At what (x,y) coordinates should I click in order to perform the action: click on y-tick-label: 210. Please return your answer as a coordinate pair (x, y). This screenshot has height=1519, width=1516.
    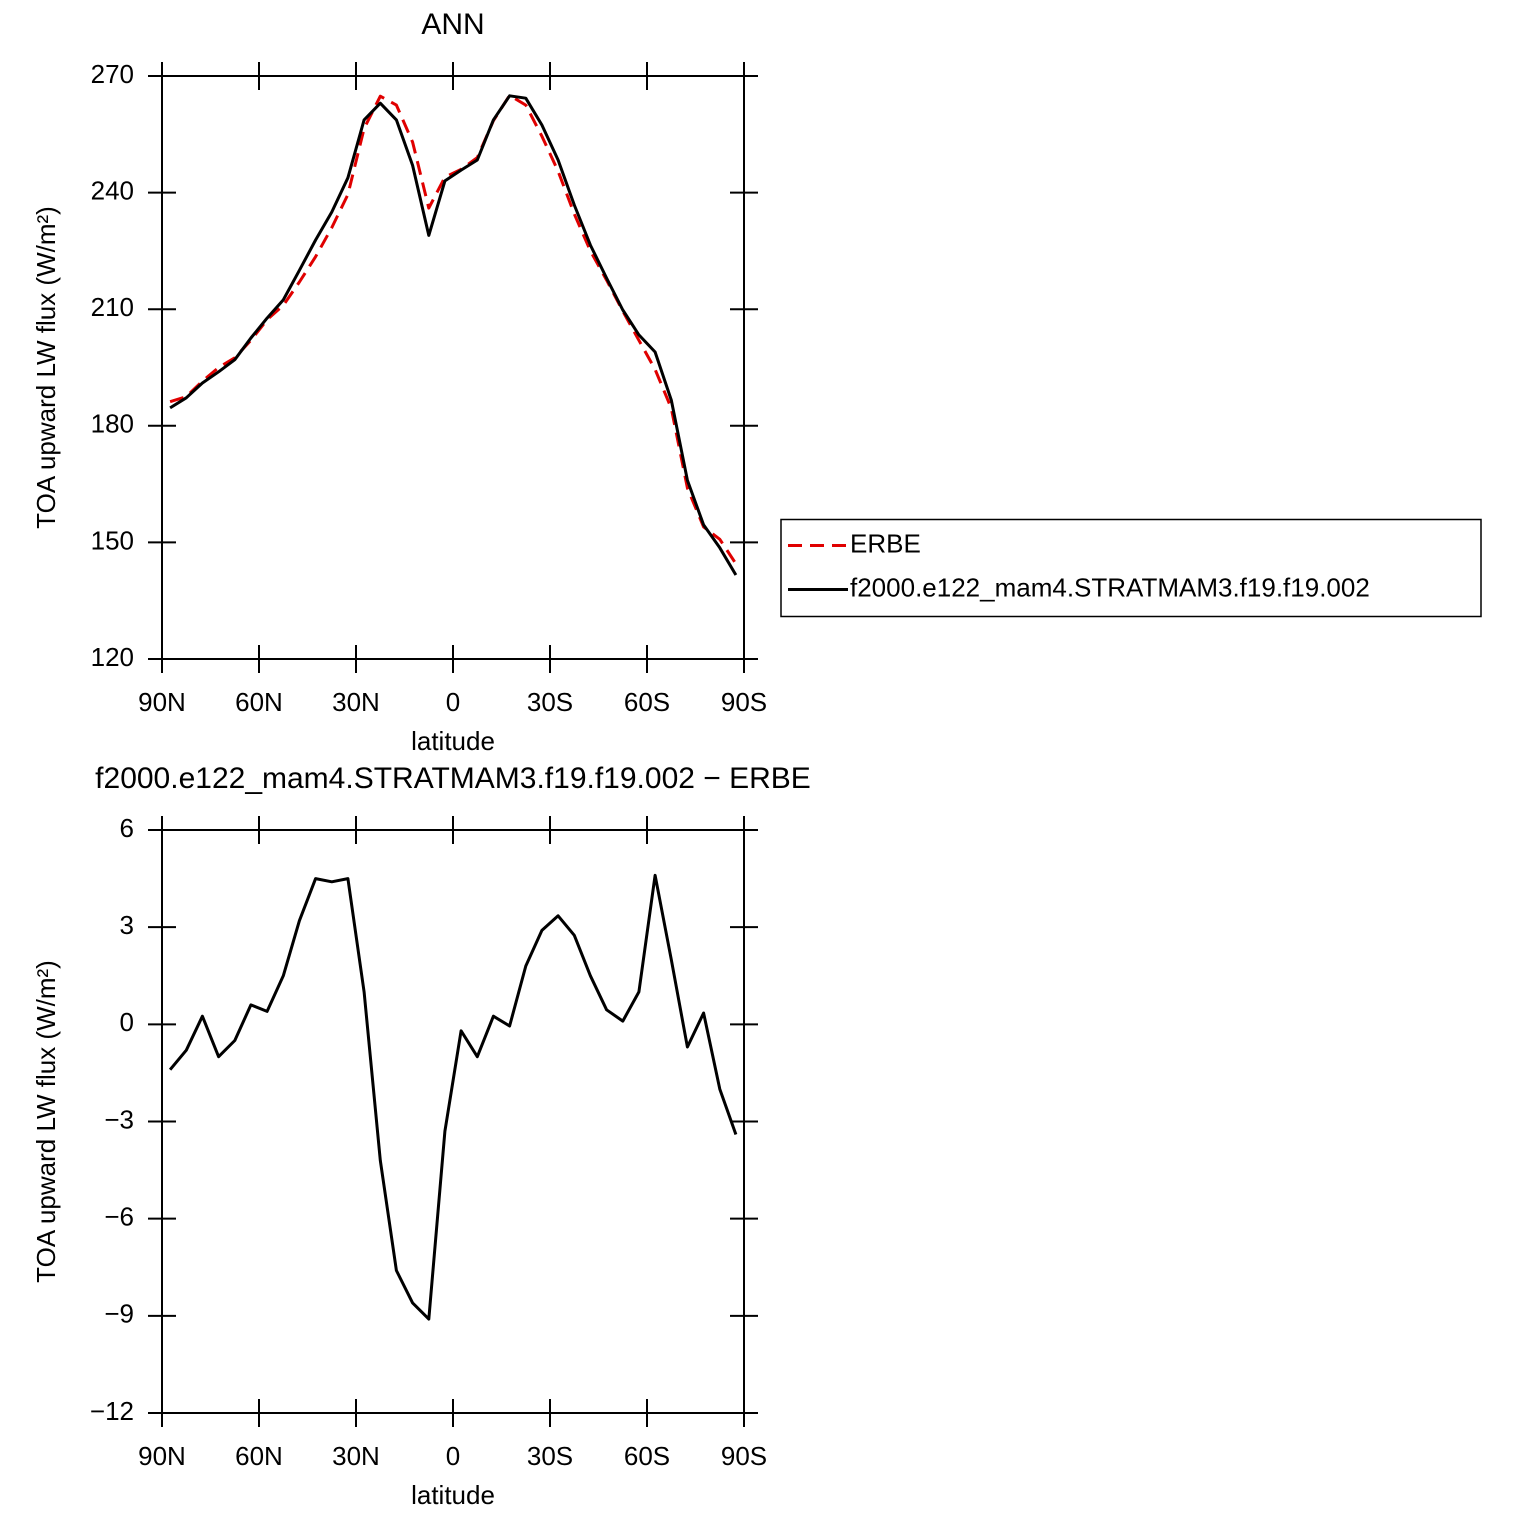
    Looking at the image, I should click on (112, 307).